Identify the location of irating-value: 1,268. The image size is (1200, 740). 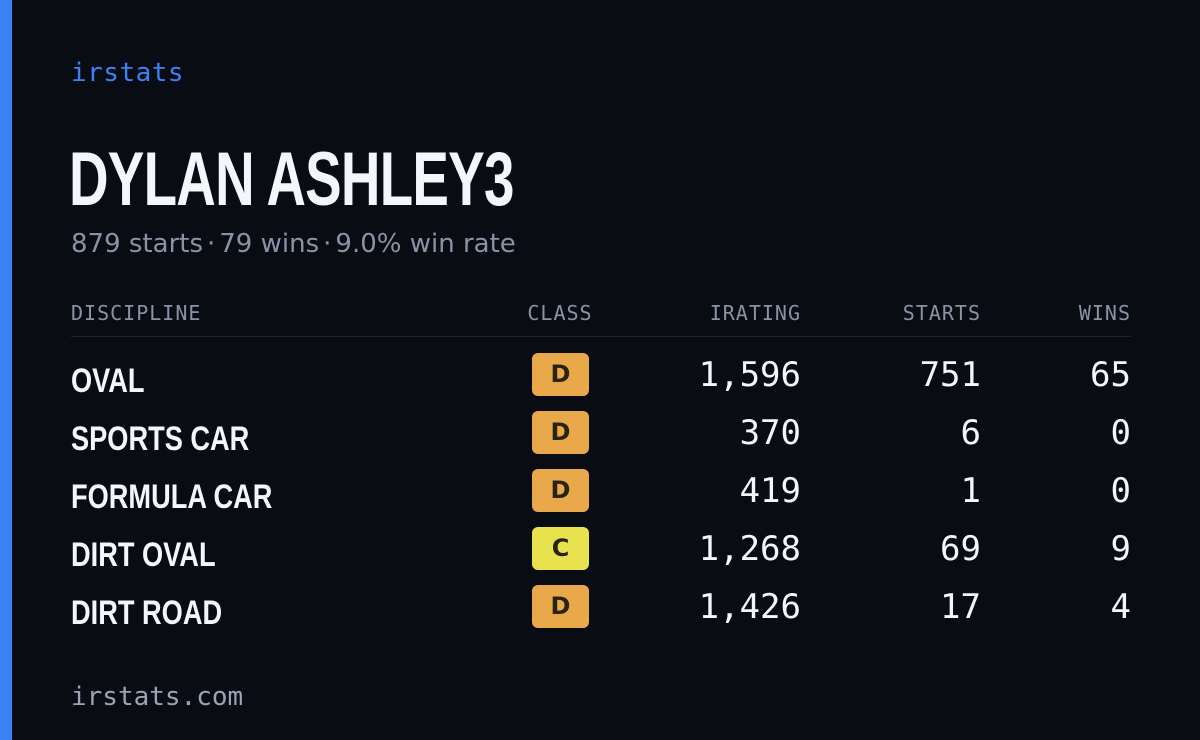
(749, 549).